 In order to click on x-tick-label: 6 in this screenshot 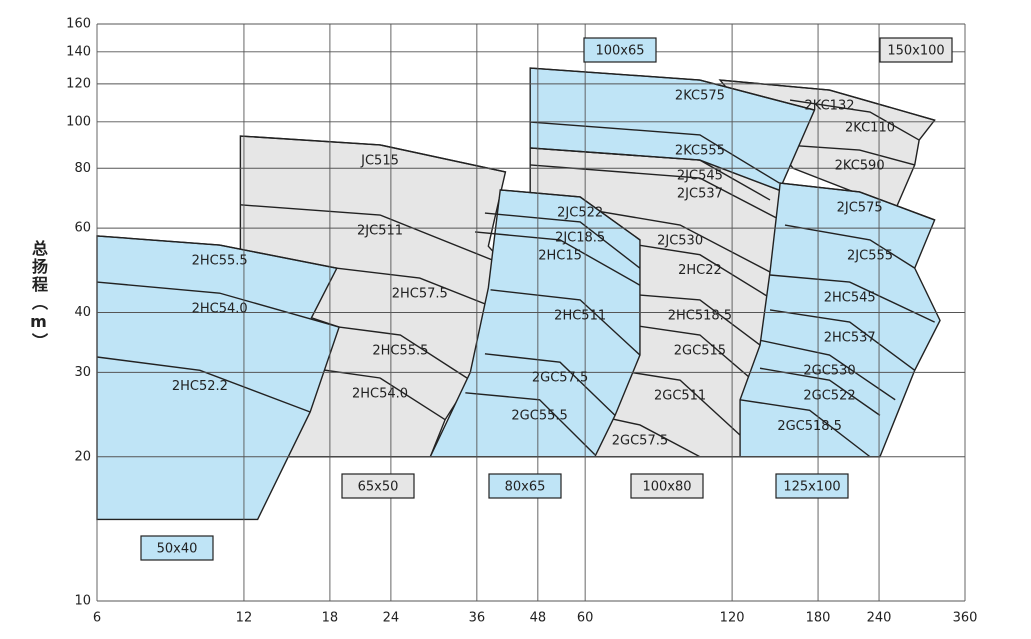, I will do `click(97, 618)`.